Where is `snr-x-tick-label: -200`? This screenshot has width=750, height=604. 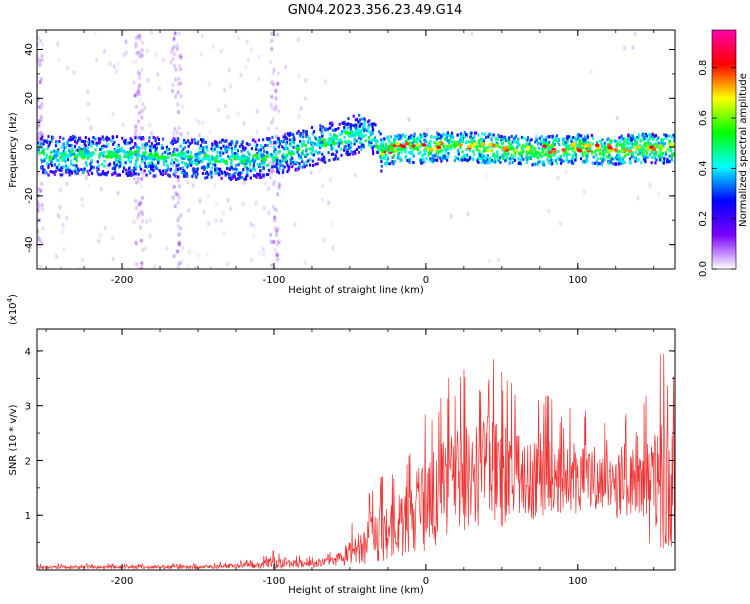
snr-x-tick-label: -200 is located at coordinates (122, 581).